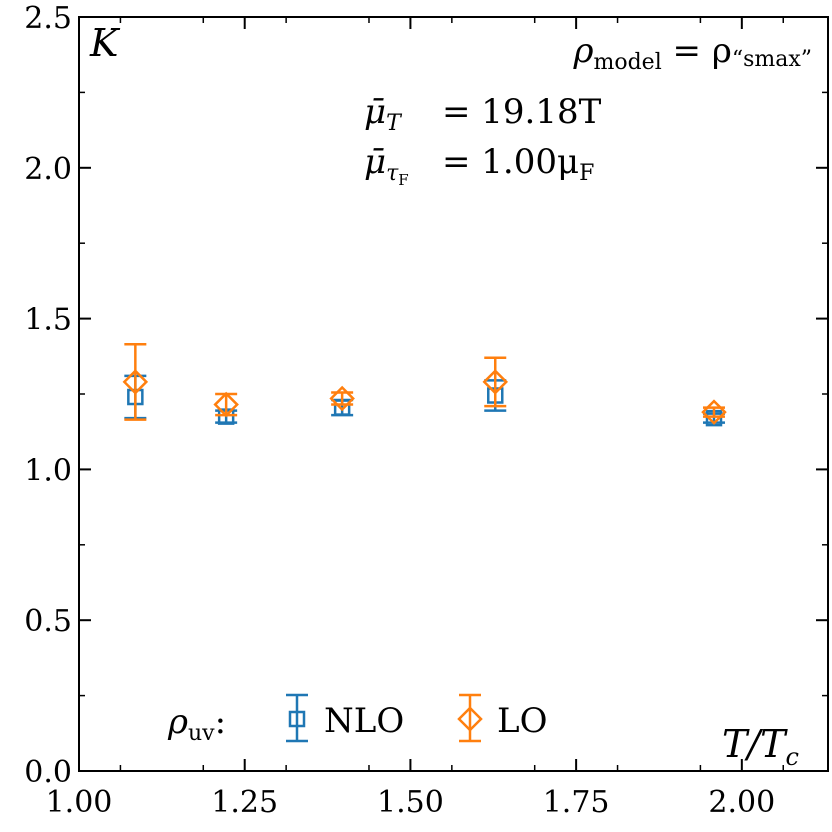  I want to click on x-axis-label-sub: c, so click(792, 757).